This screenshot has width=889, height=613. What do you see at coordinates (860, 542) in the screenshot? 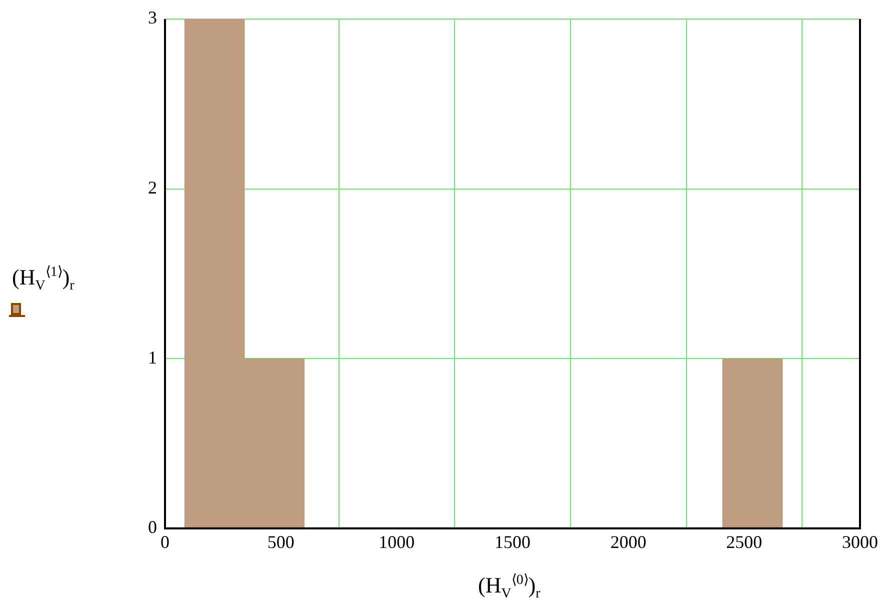
I see `x-tick-label: 3000` at bounding box center [860, 542].